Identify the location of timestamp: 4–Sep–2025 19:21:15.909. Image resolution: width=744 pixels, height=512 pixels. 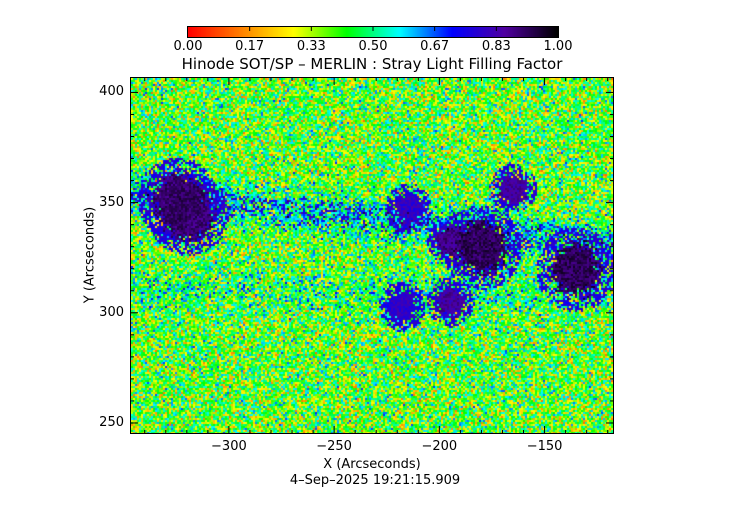
(375, 480).